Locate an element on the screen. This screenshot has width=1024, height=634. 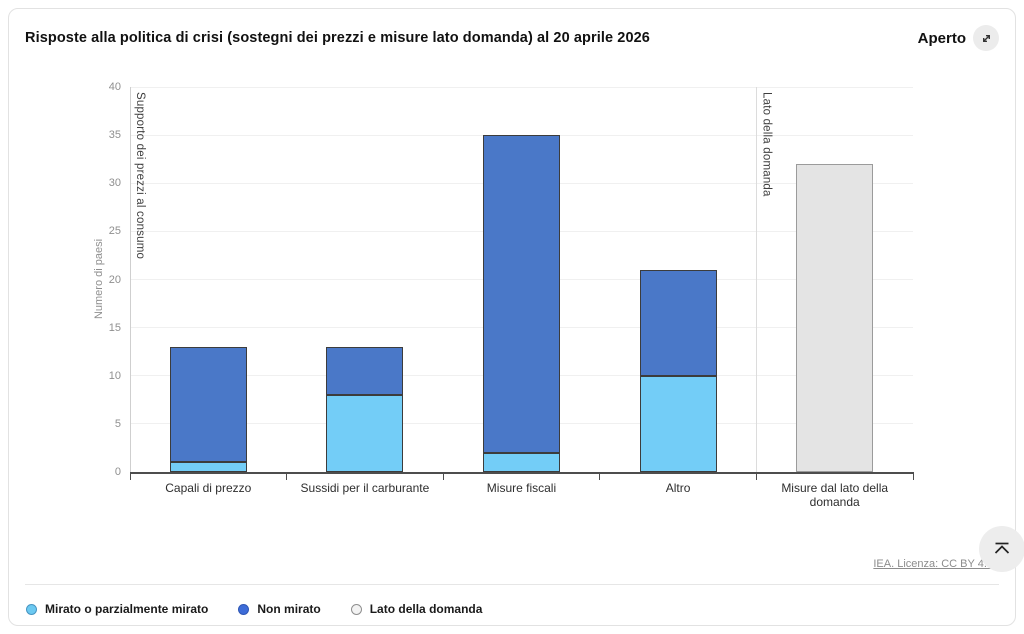
y-tick-label: 20 is located at coordinates (114, 279).